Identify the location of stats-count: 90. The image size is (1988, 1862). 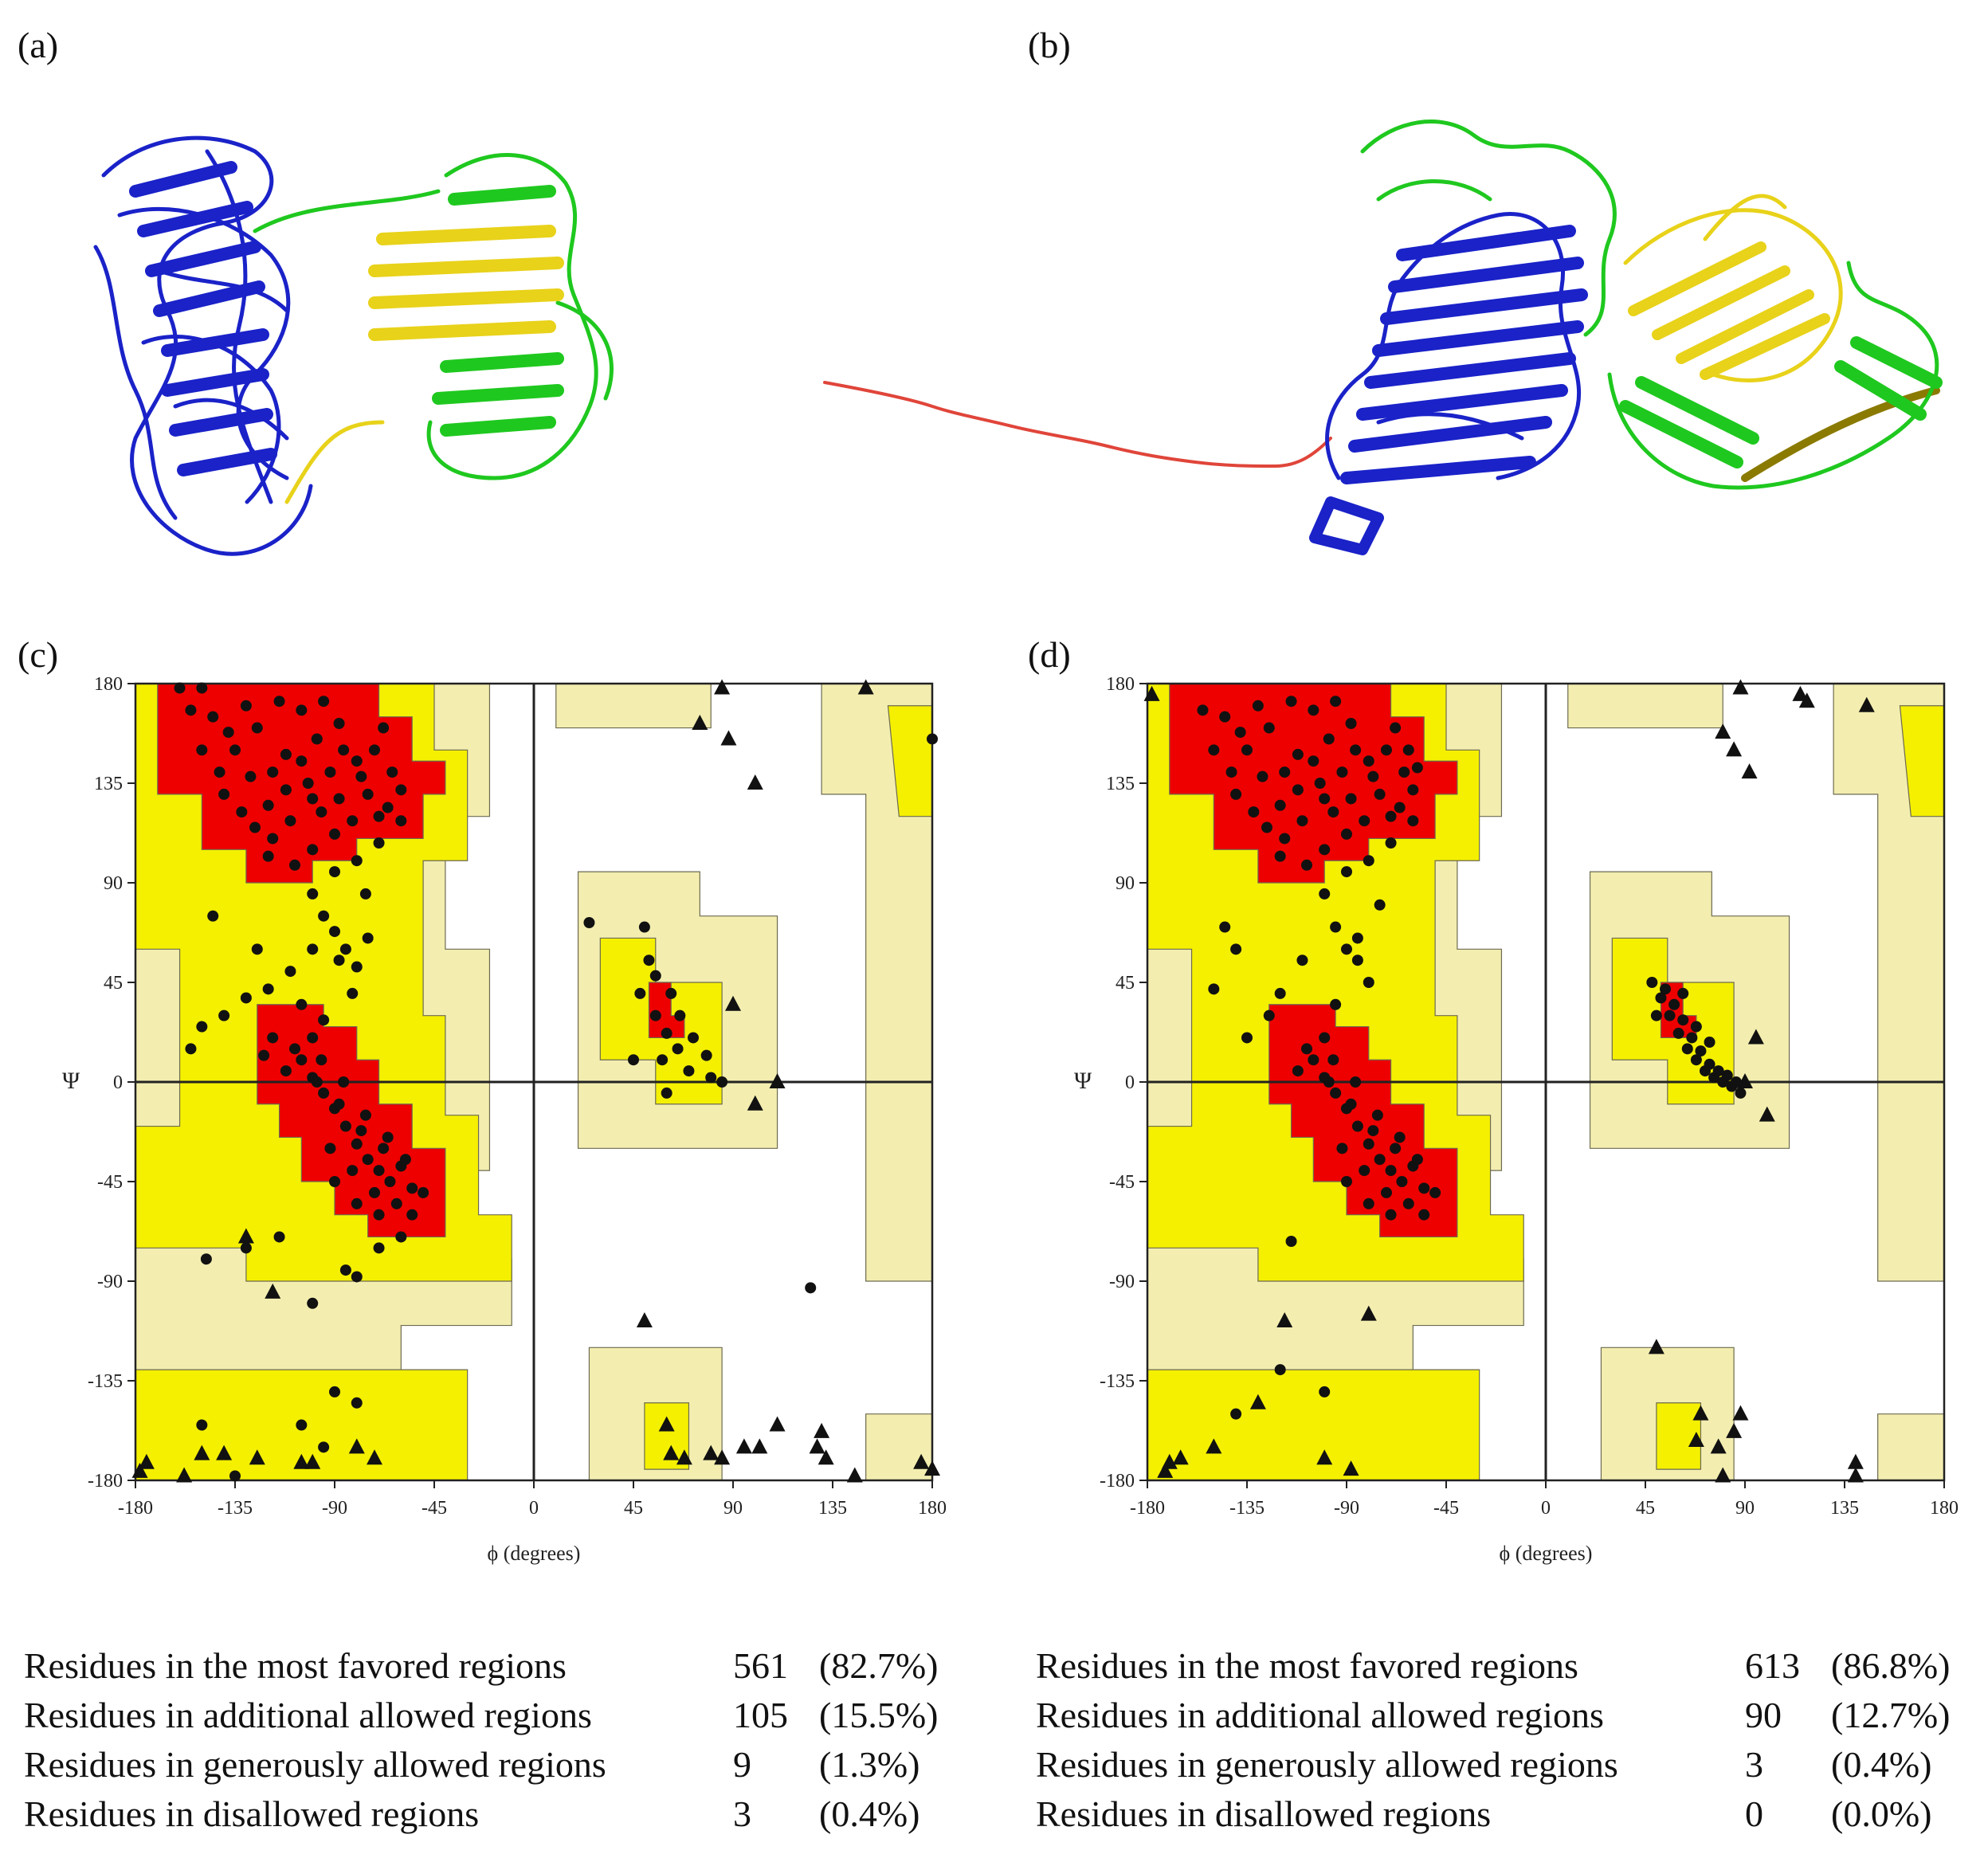
(1764, 1715).